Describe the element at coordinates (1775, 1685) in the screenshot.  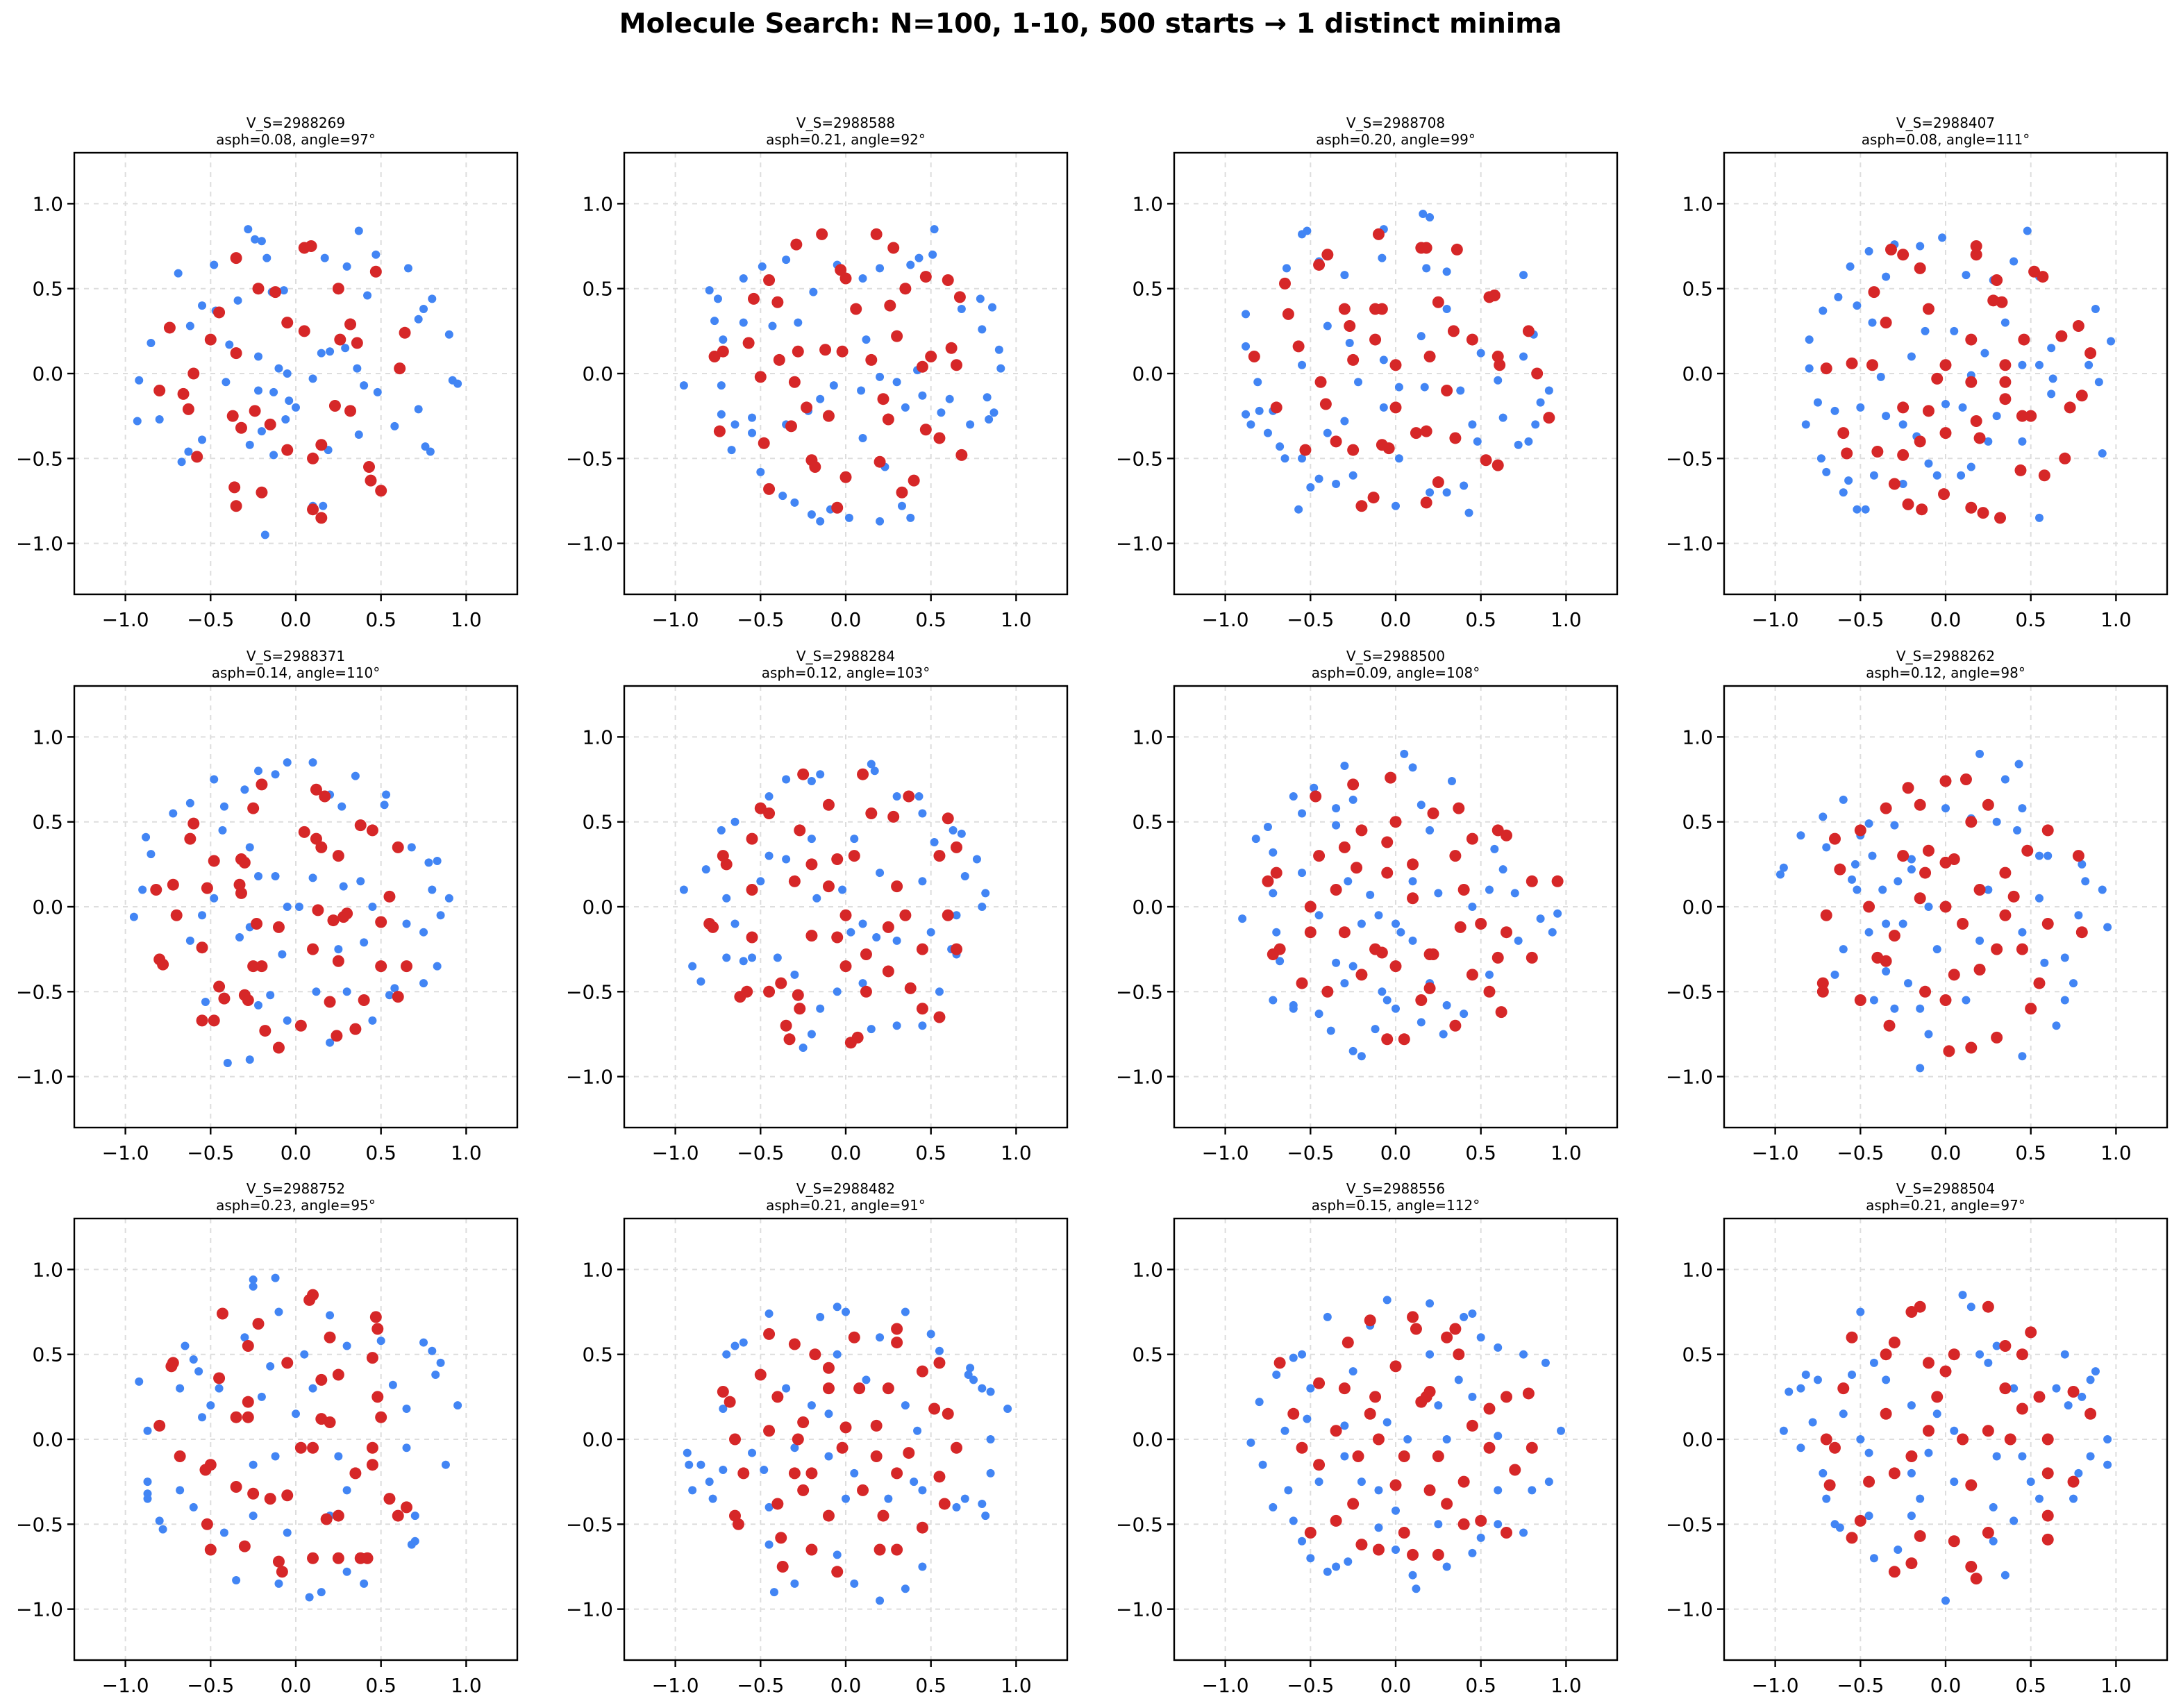
I see `x-tick-label: −1.0` at that location.